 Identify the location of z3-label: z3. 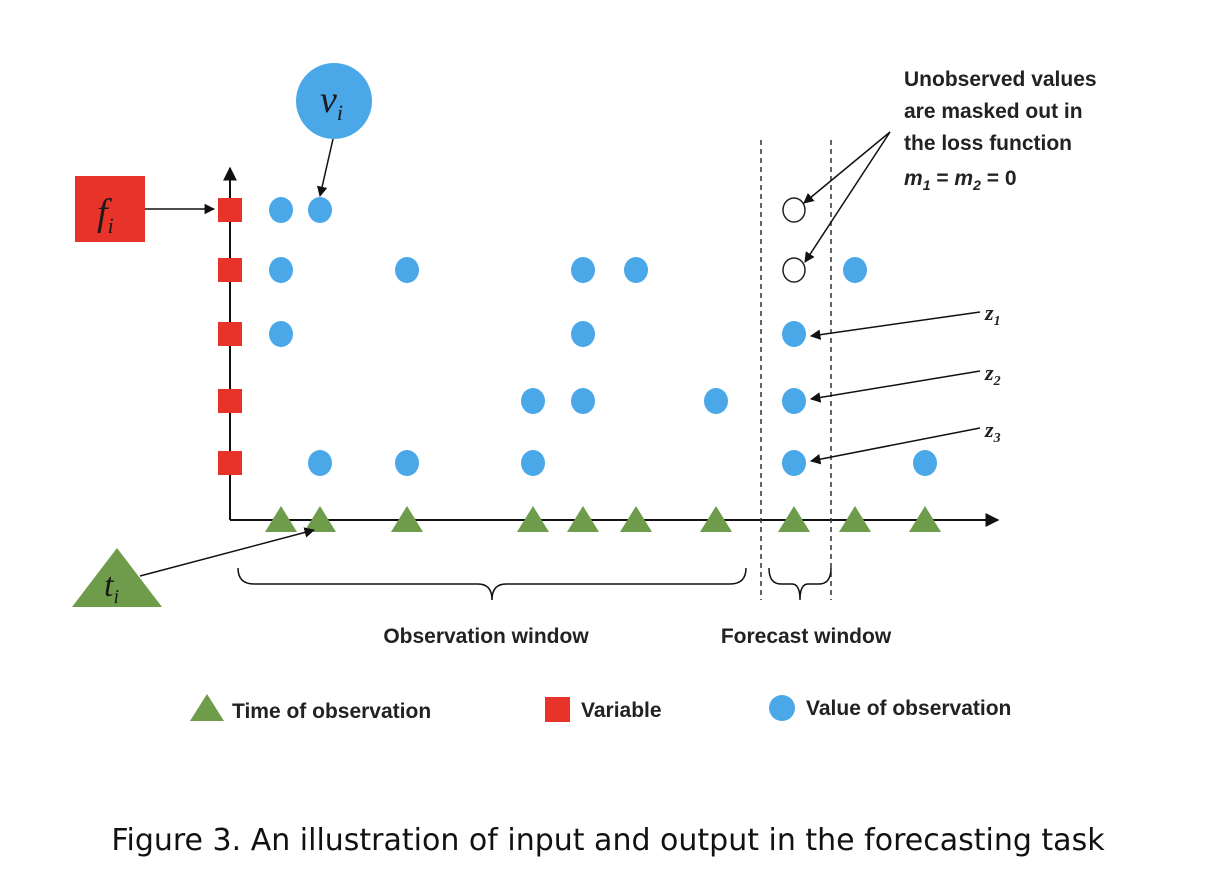
(992, 431).